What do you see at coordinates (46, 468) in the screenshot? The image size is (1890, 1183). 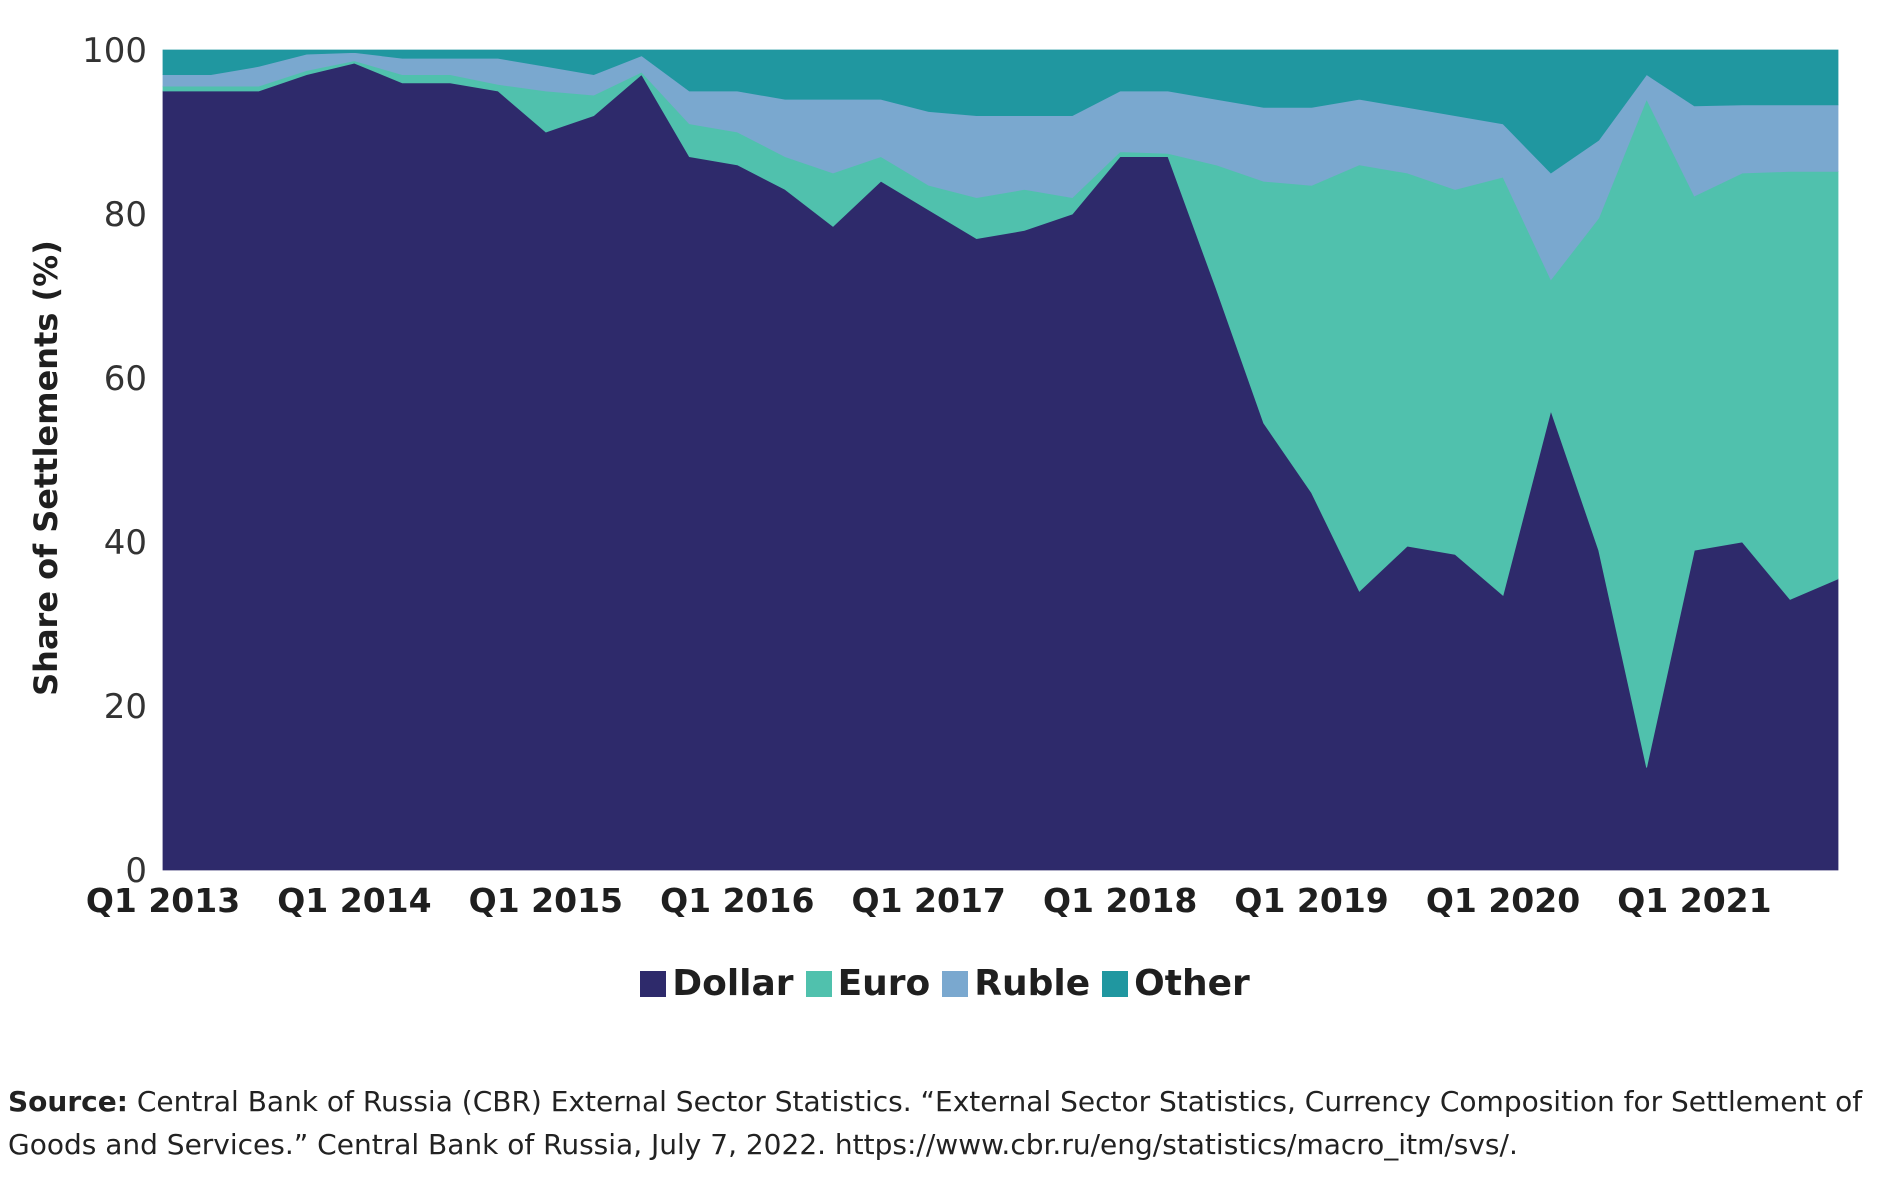 I see `y-axis-label: Share of Settlements (%)` at bounding box center [46, 468].